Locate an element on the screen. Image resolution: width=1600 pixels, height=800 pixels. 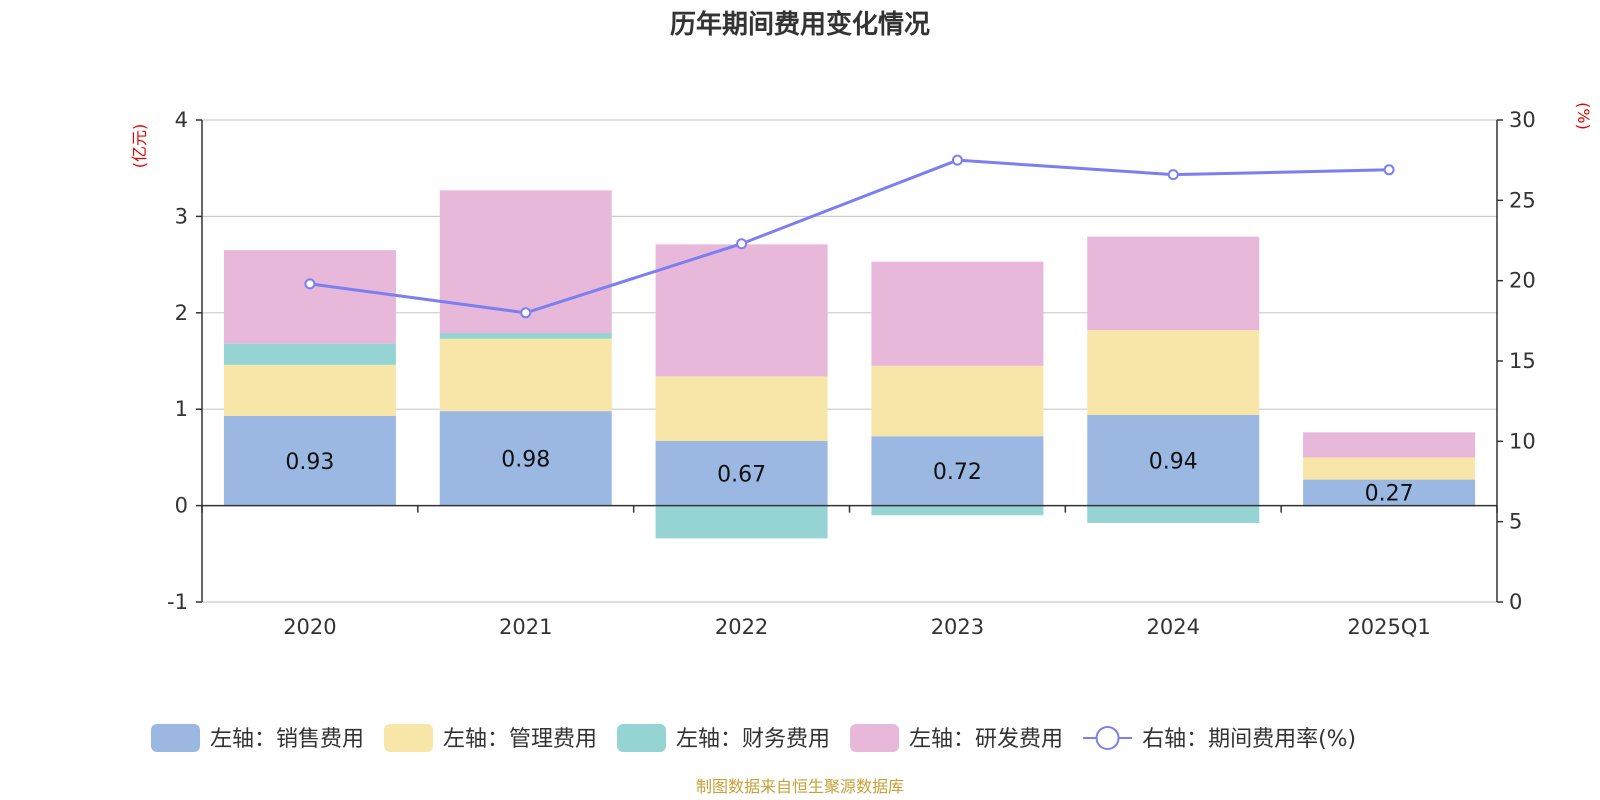
legend-label: 右轴：期间费用率(%) is located at coordinates (1249, 739).